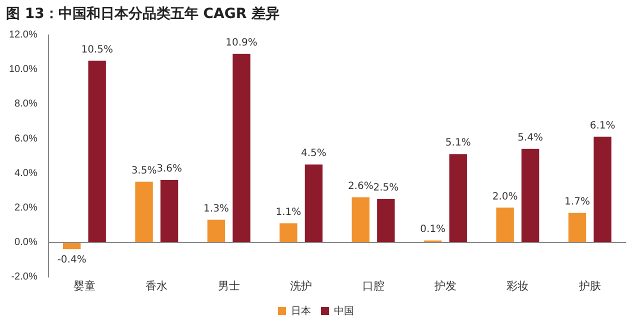 This screenshot has height=330, width=640. I want to click on data-label: 0.1%, so click(433, 230).